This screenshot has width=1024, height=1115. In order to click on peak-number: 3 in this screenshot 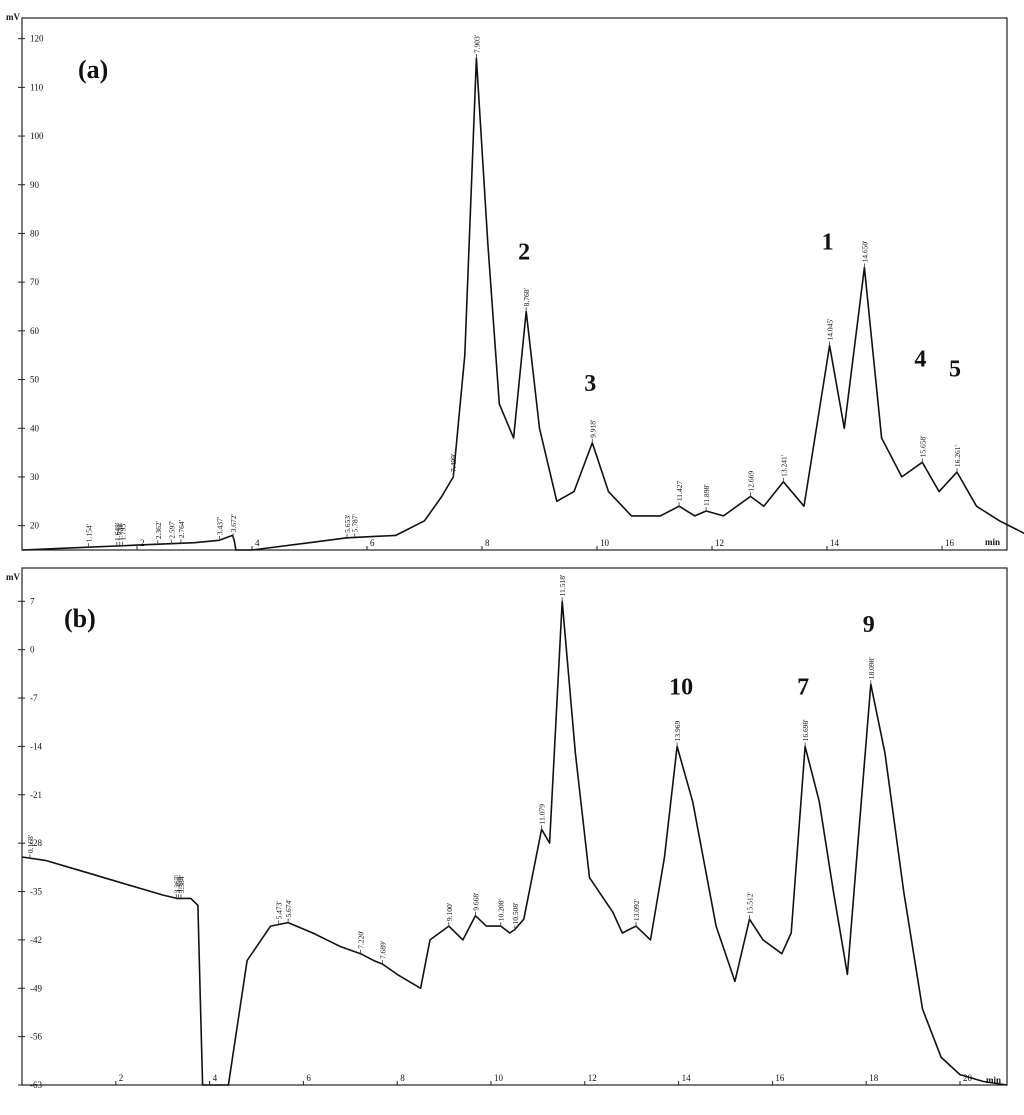, I will do `click(590, 384)`.